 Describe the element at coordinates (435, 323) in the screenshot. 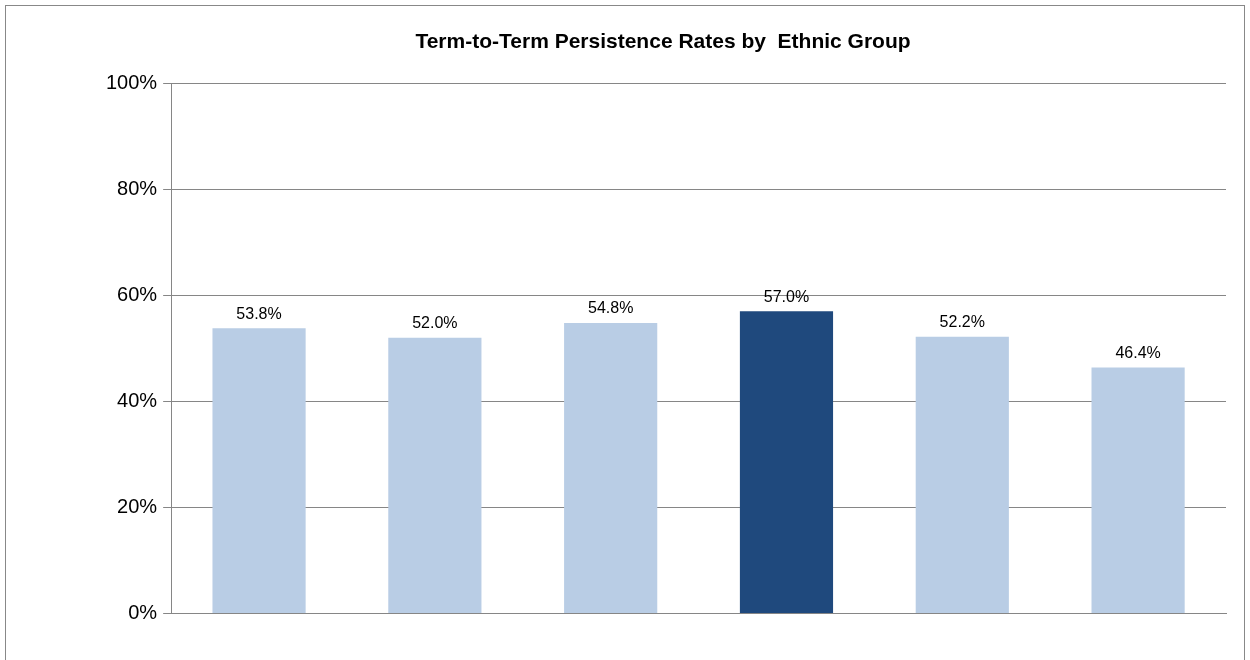

I see `data-label: 52.0%` at that location.